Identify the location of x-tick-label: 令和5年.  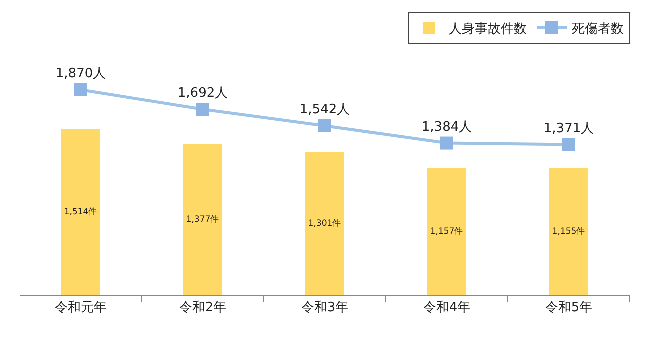
(569, 308).